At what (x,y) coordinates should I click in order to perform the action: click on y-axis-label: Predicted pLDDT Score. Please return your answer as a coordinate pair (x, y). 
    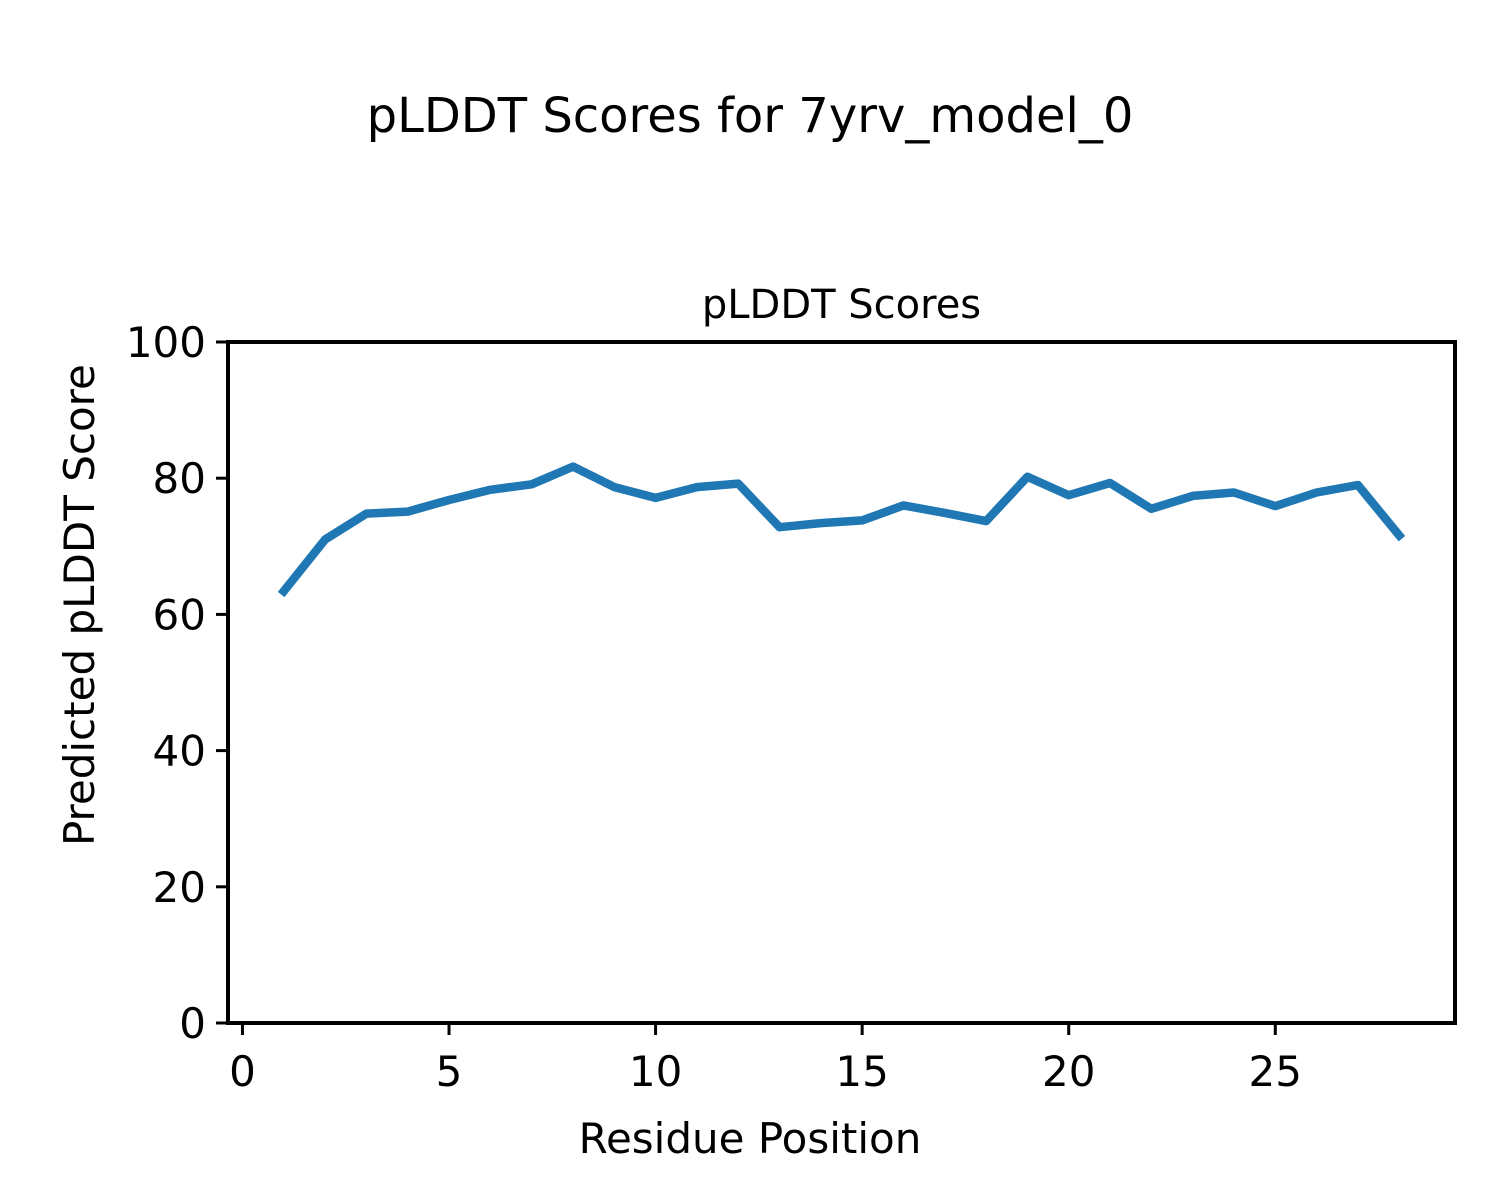
    Looking at the image, I should click on (79, 605).